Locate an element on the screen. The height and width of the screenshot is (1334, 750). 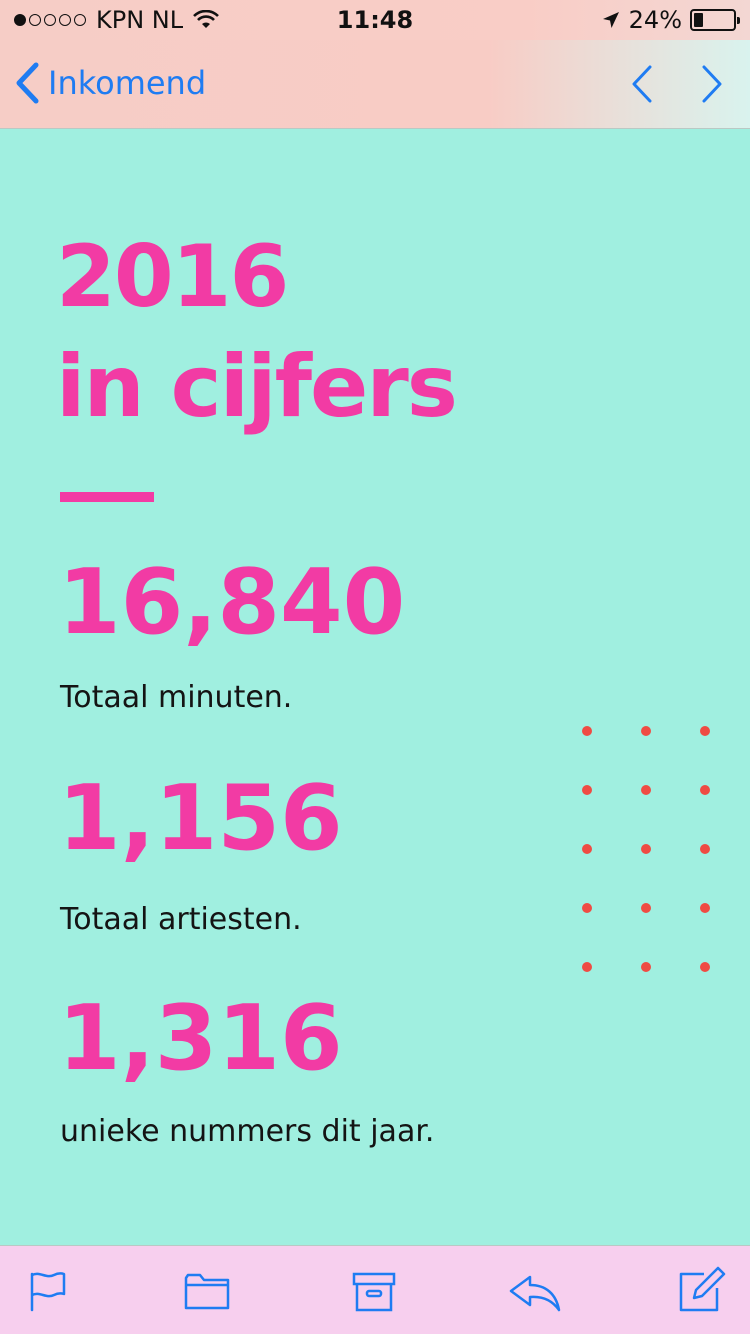
status-time: 11:48 is located at coordinates (375, 20).